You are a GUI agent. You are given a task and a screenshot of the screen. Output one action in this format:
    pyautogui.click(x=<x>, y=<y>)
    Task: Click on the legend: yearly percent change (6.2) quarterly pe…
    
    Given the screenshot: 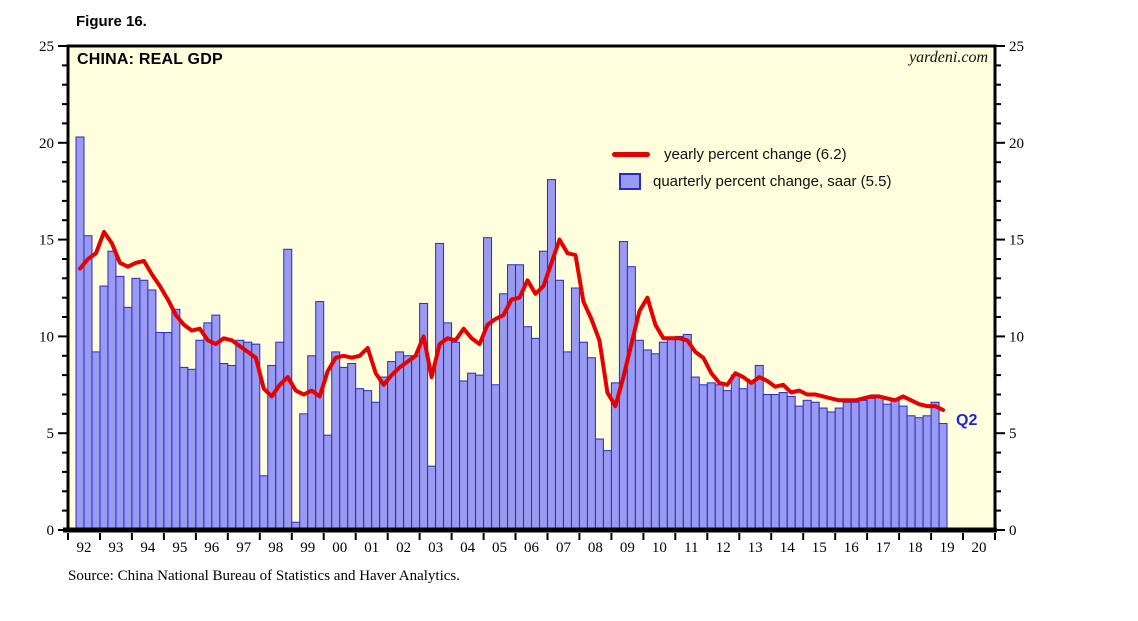 What is the action you would take?
    pyautogui.click(x=751, y=168)
    